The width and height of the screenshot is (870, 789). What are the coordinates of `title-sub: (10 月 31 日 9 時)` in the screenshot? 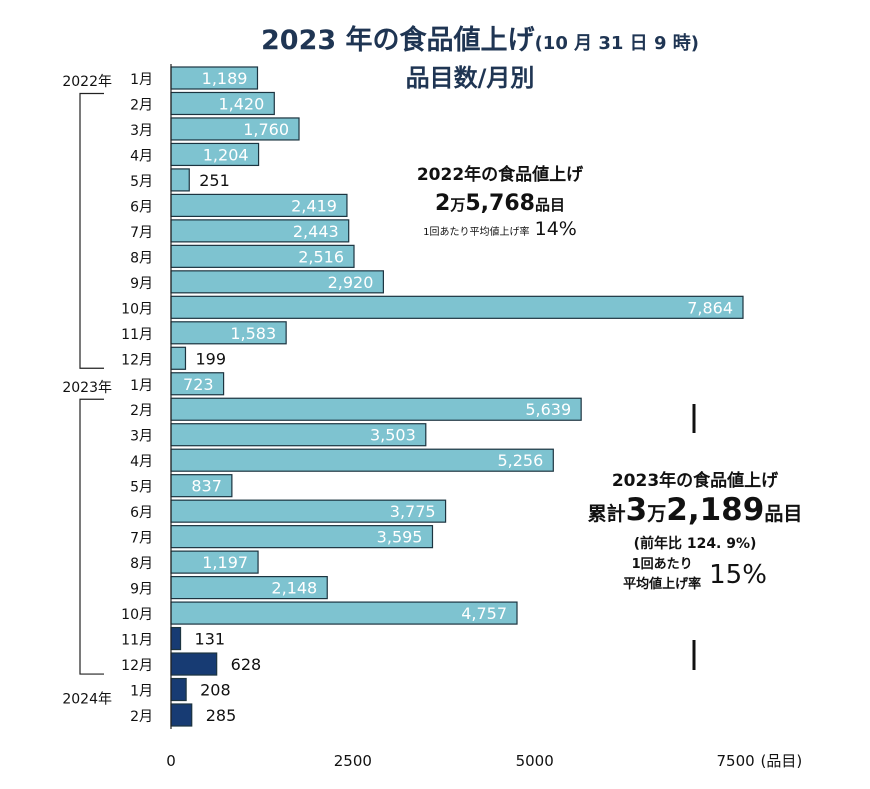 It's located at (616, 43).